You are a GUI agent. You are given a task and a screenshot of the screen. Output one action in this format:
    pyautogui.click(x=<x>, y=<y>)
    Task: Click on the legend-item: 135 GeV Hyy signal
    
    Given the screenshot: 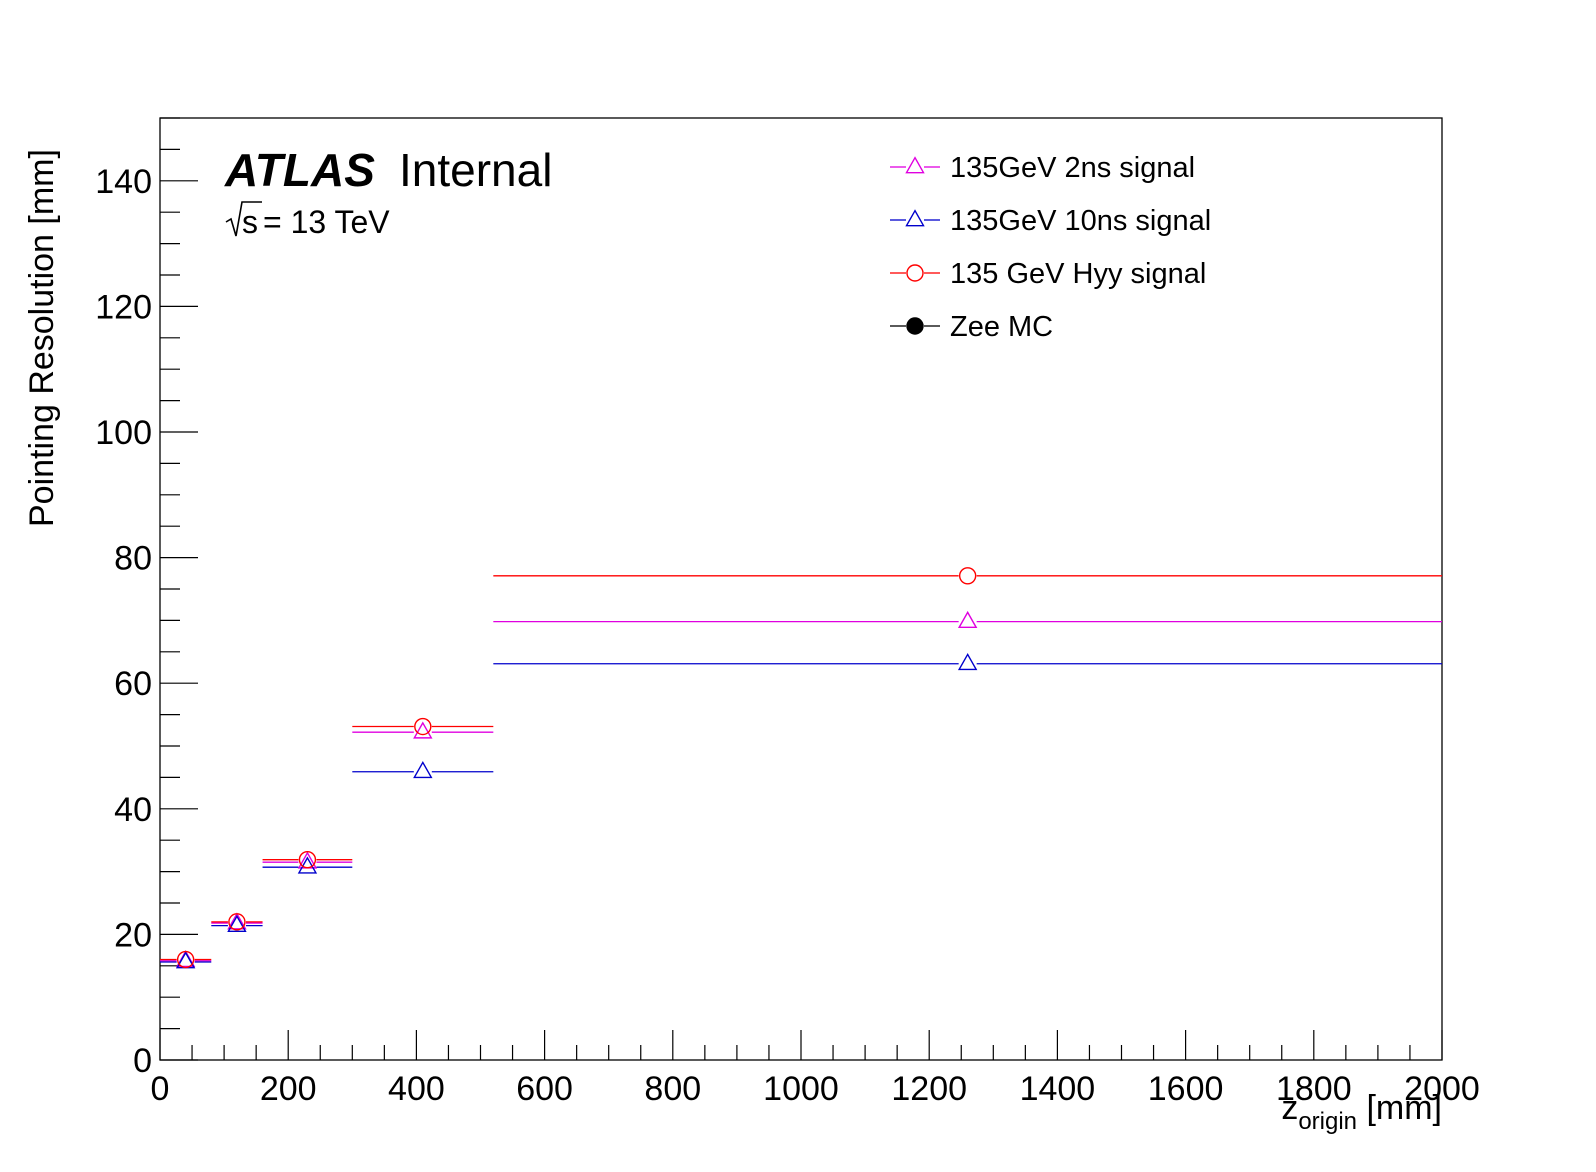 What is the action you would take?
    pyautogui.click(x=1048, y=274)
    